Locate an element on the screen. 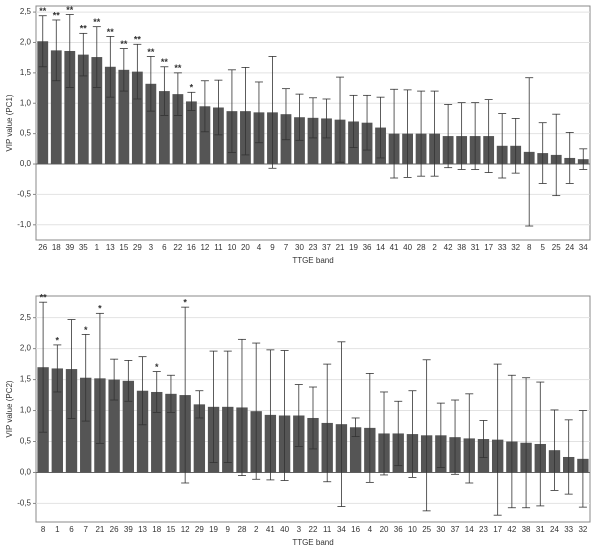  x-tick-label: 38 is located at coordinates (526, 529).